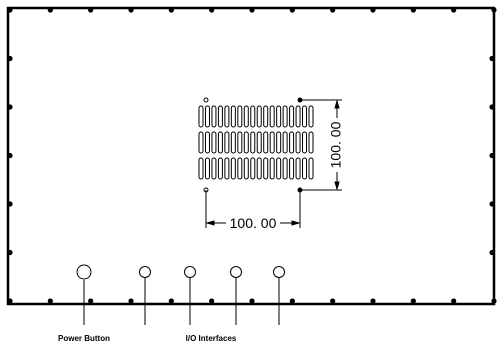  Describe the element at coordinates (211, 338) in the screenshot. I see `io-interfaces-label: I/O Interfaces` at that location.